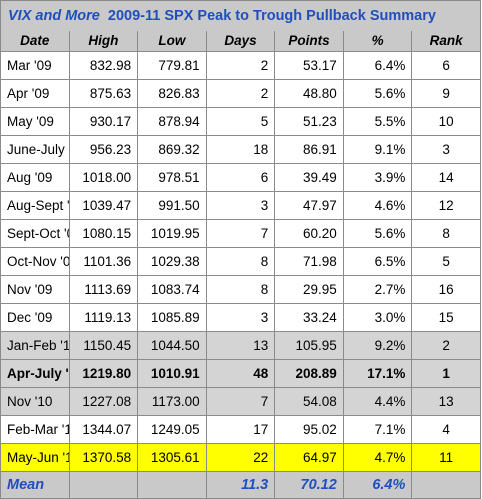  What do you see at coordinates (446, 317) in the screenshot?
I see `cell-rank: 15` at bounding box center [446, 317].